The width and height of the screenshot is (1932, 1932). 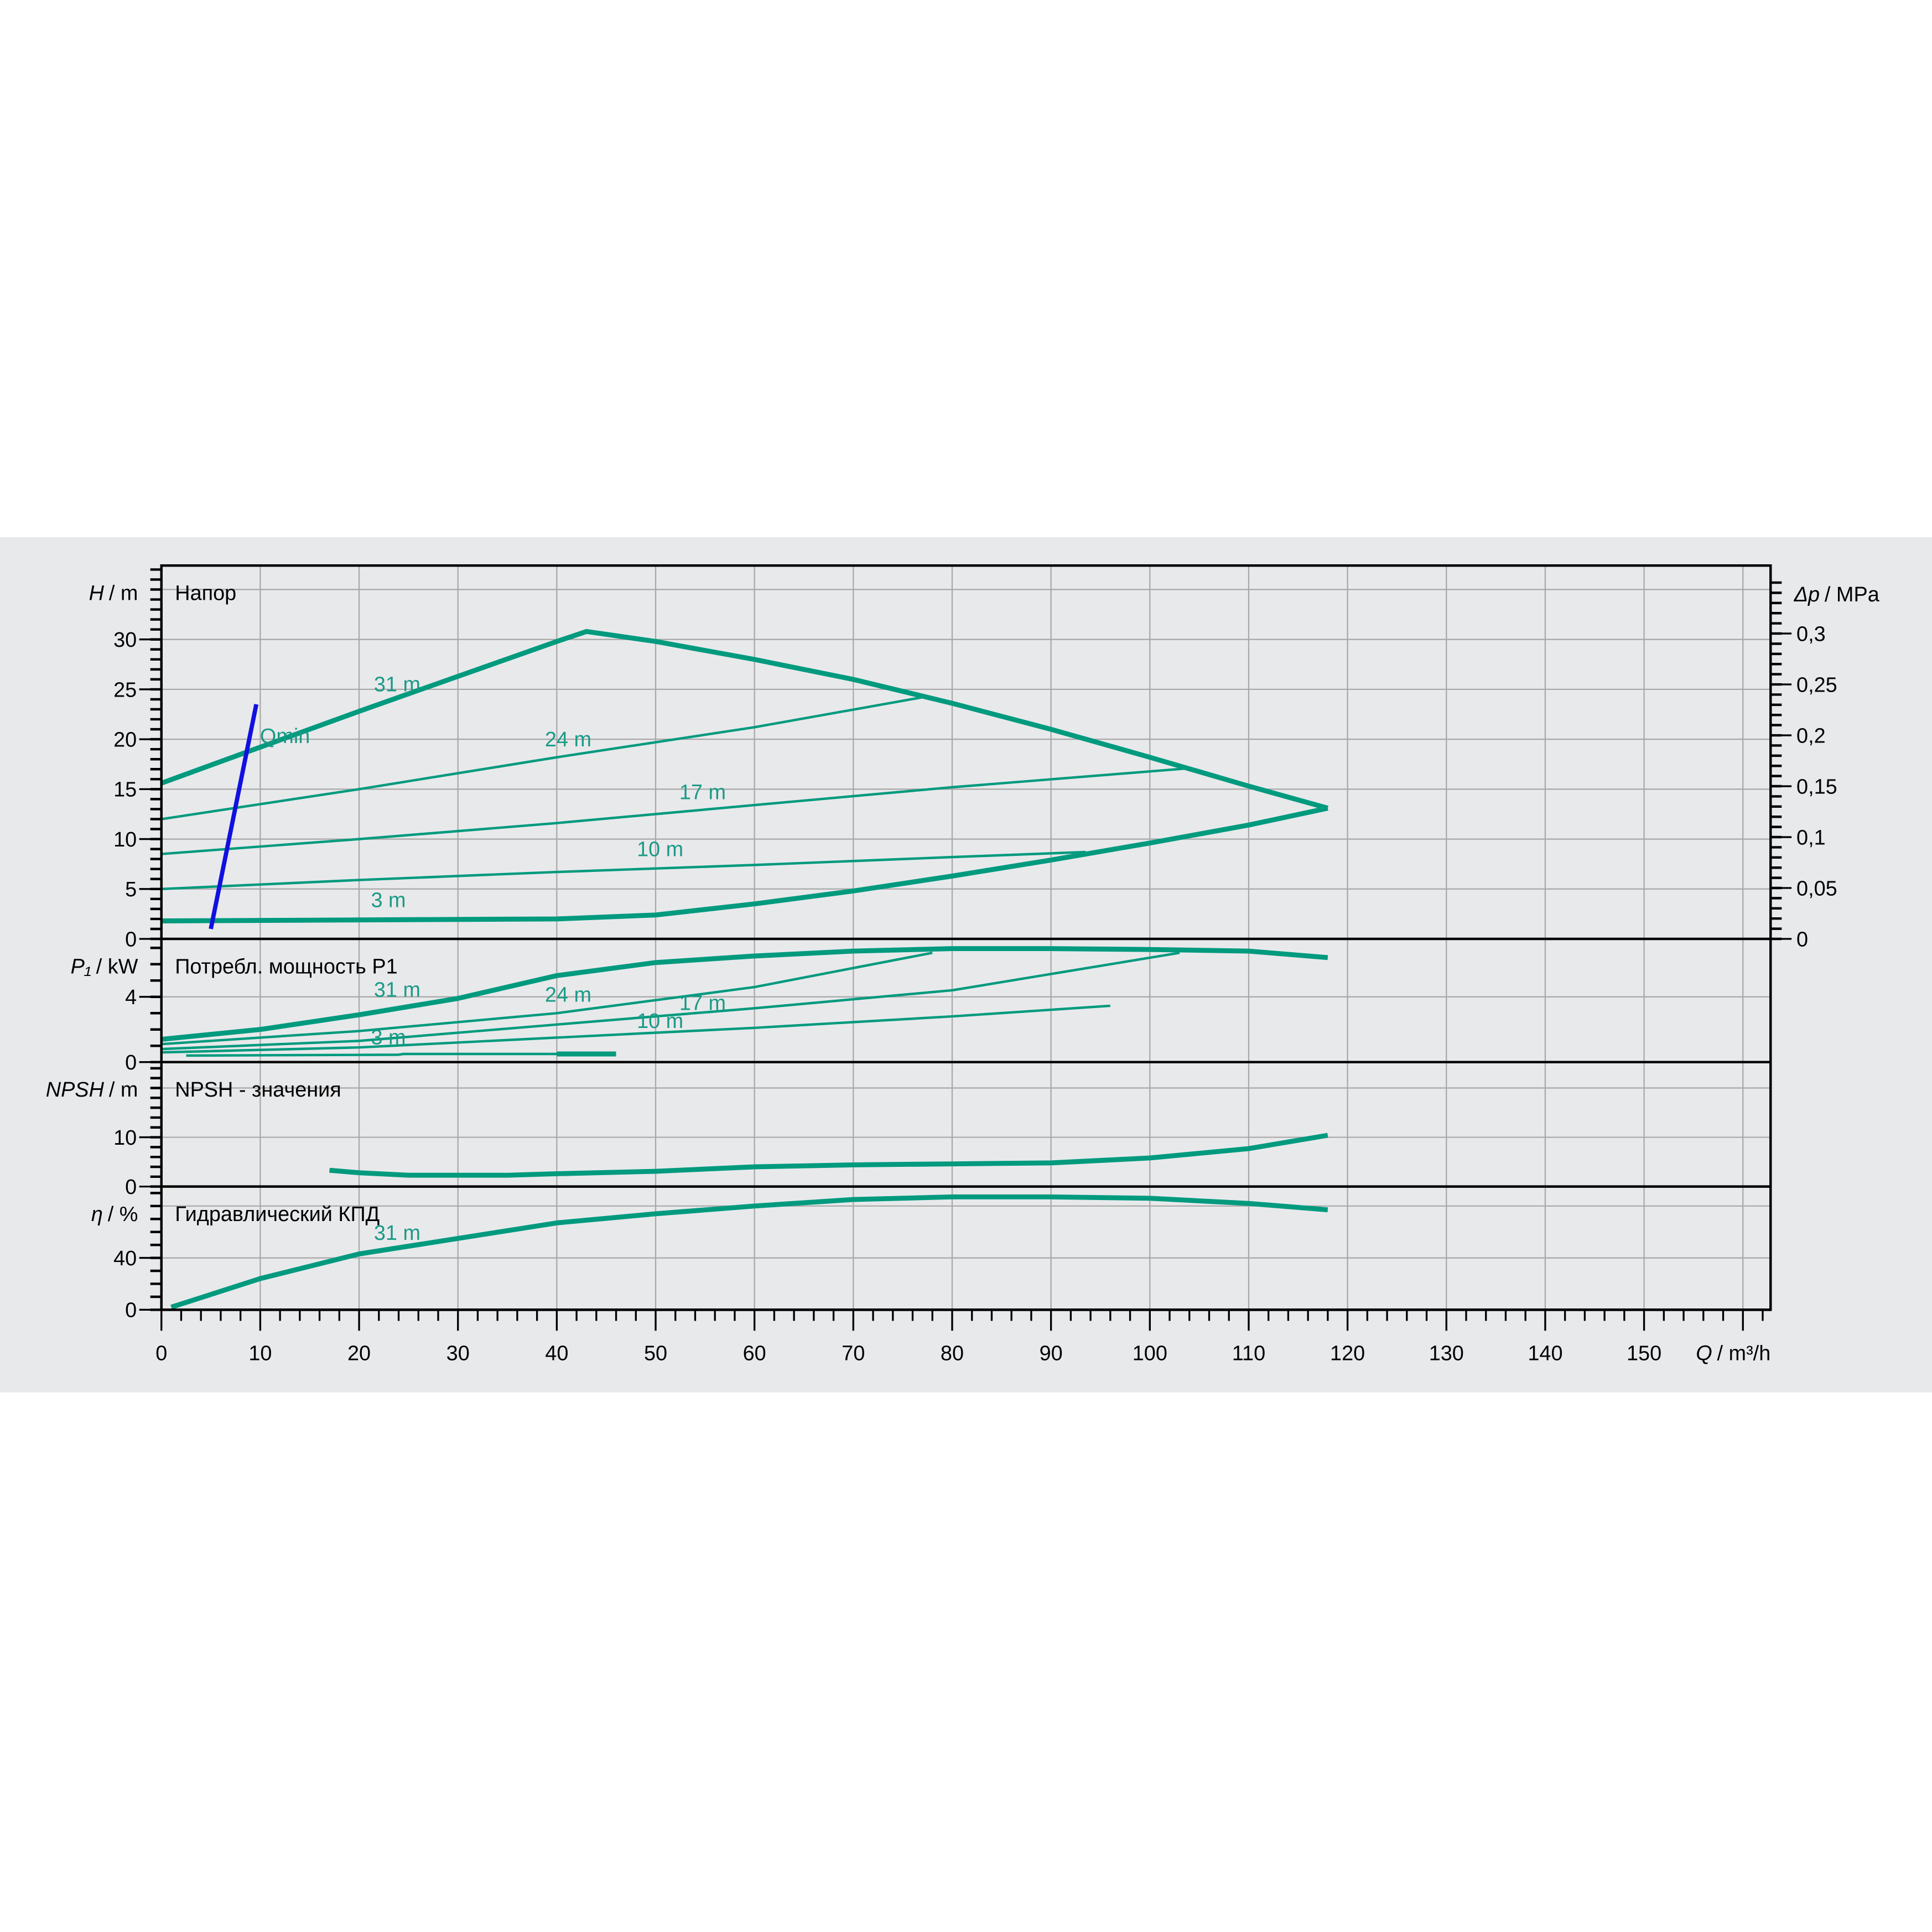 I want to click on right-tick-label: 0,15, so click(x=1816, y=787).